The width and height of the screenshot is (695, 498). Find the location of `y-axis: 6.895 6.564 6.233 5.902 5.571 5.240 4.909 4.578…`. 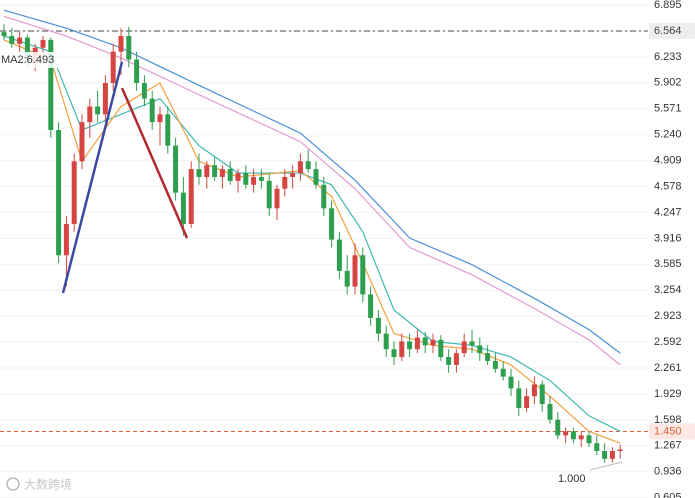

y-axis: 6.895 6.564 6.233 5.902 5.571 5.240 4.909 4.578… is located at coordinates (672, 249).